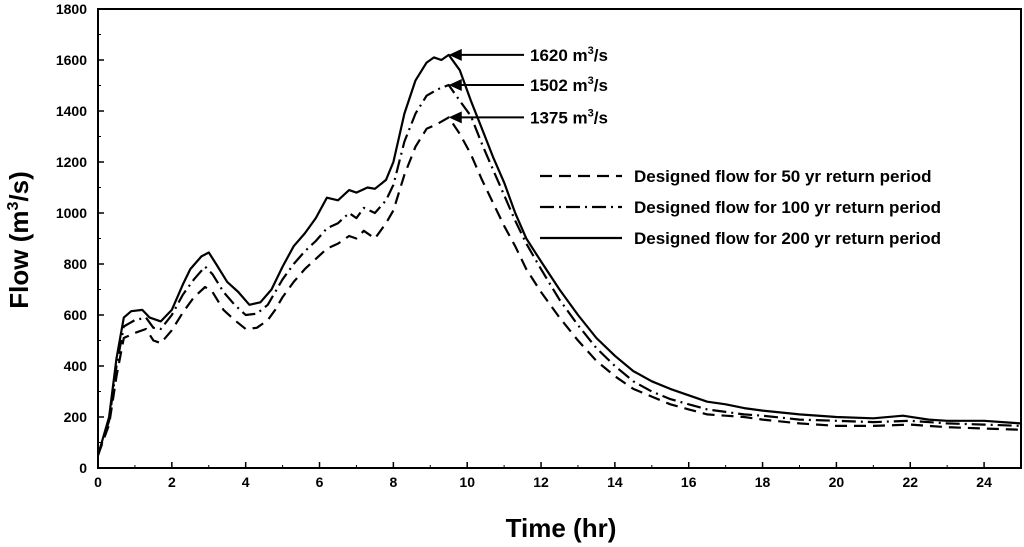 This screenshot has height=547, width=1024. Describe the element at coordinates (76, 315) in the screenshot. I see `y-tick-label: 600` at that location.